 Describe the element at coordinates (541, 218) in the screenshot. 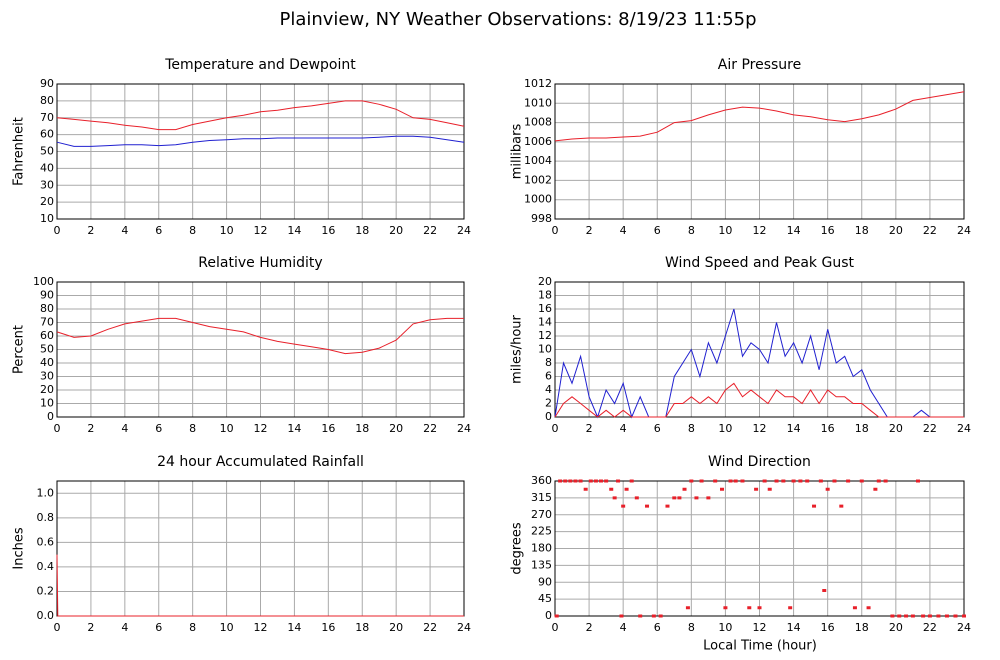

I see `y-tick-label: 998` at that location.